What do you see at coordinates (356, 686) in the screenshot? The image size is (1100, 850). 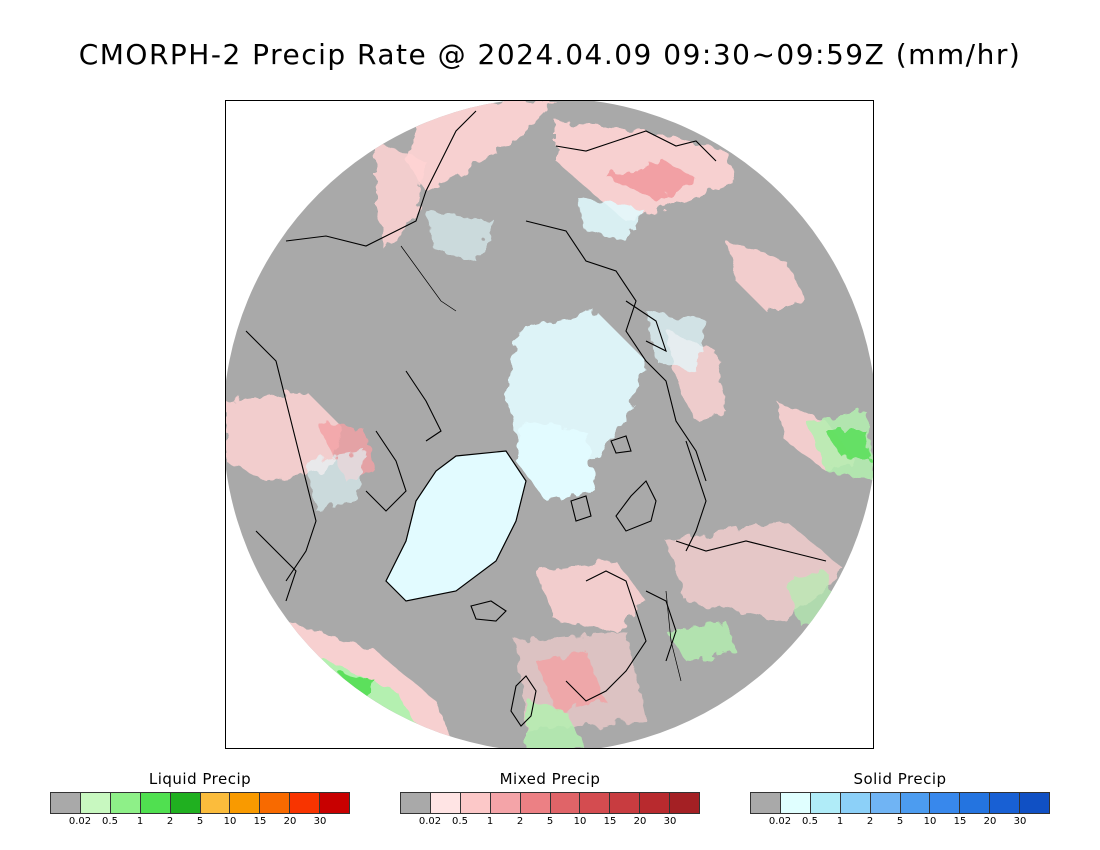 I see `rain-atlantic-core` at bounding box center [356, 686].